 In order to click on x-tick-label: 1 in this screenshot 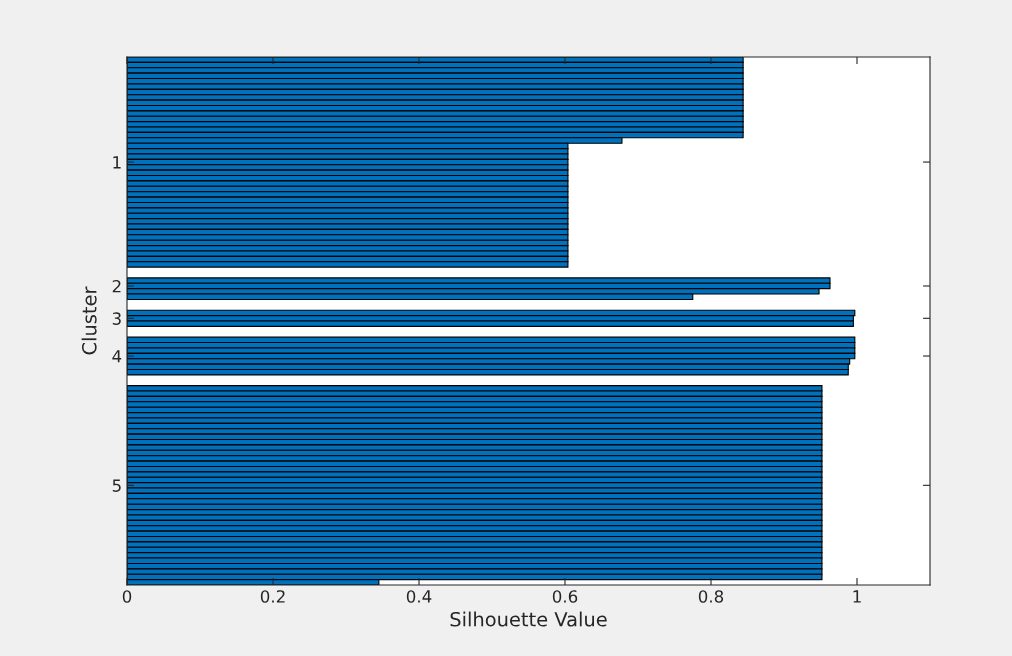, I will do `click(857, 596)`.